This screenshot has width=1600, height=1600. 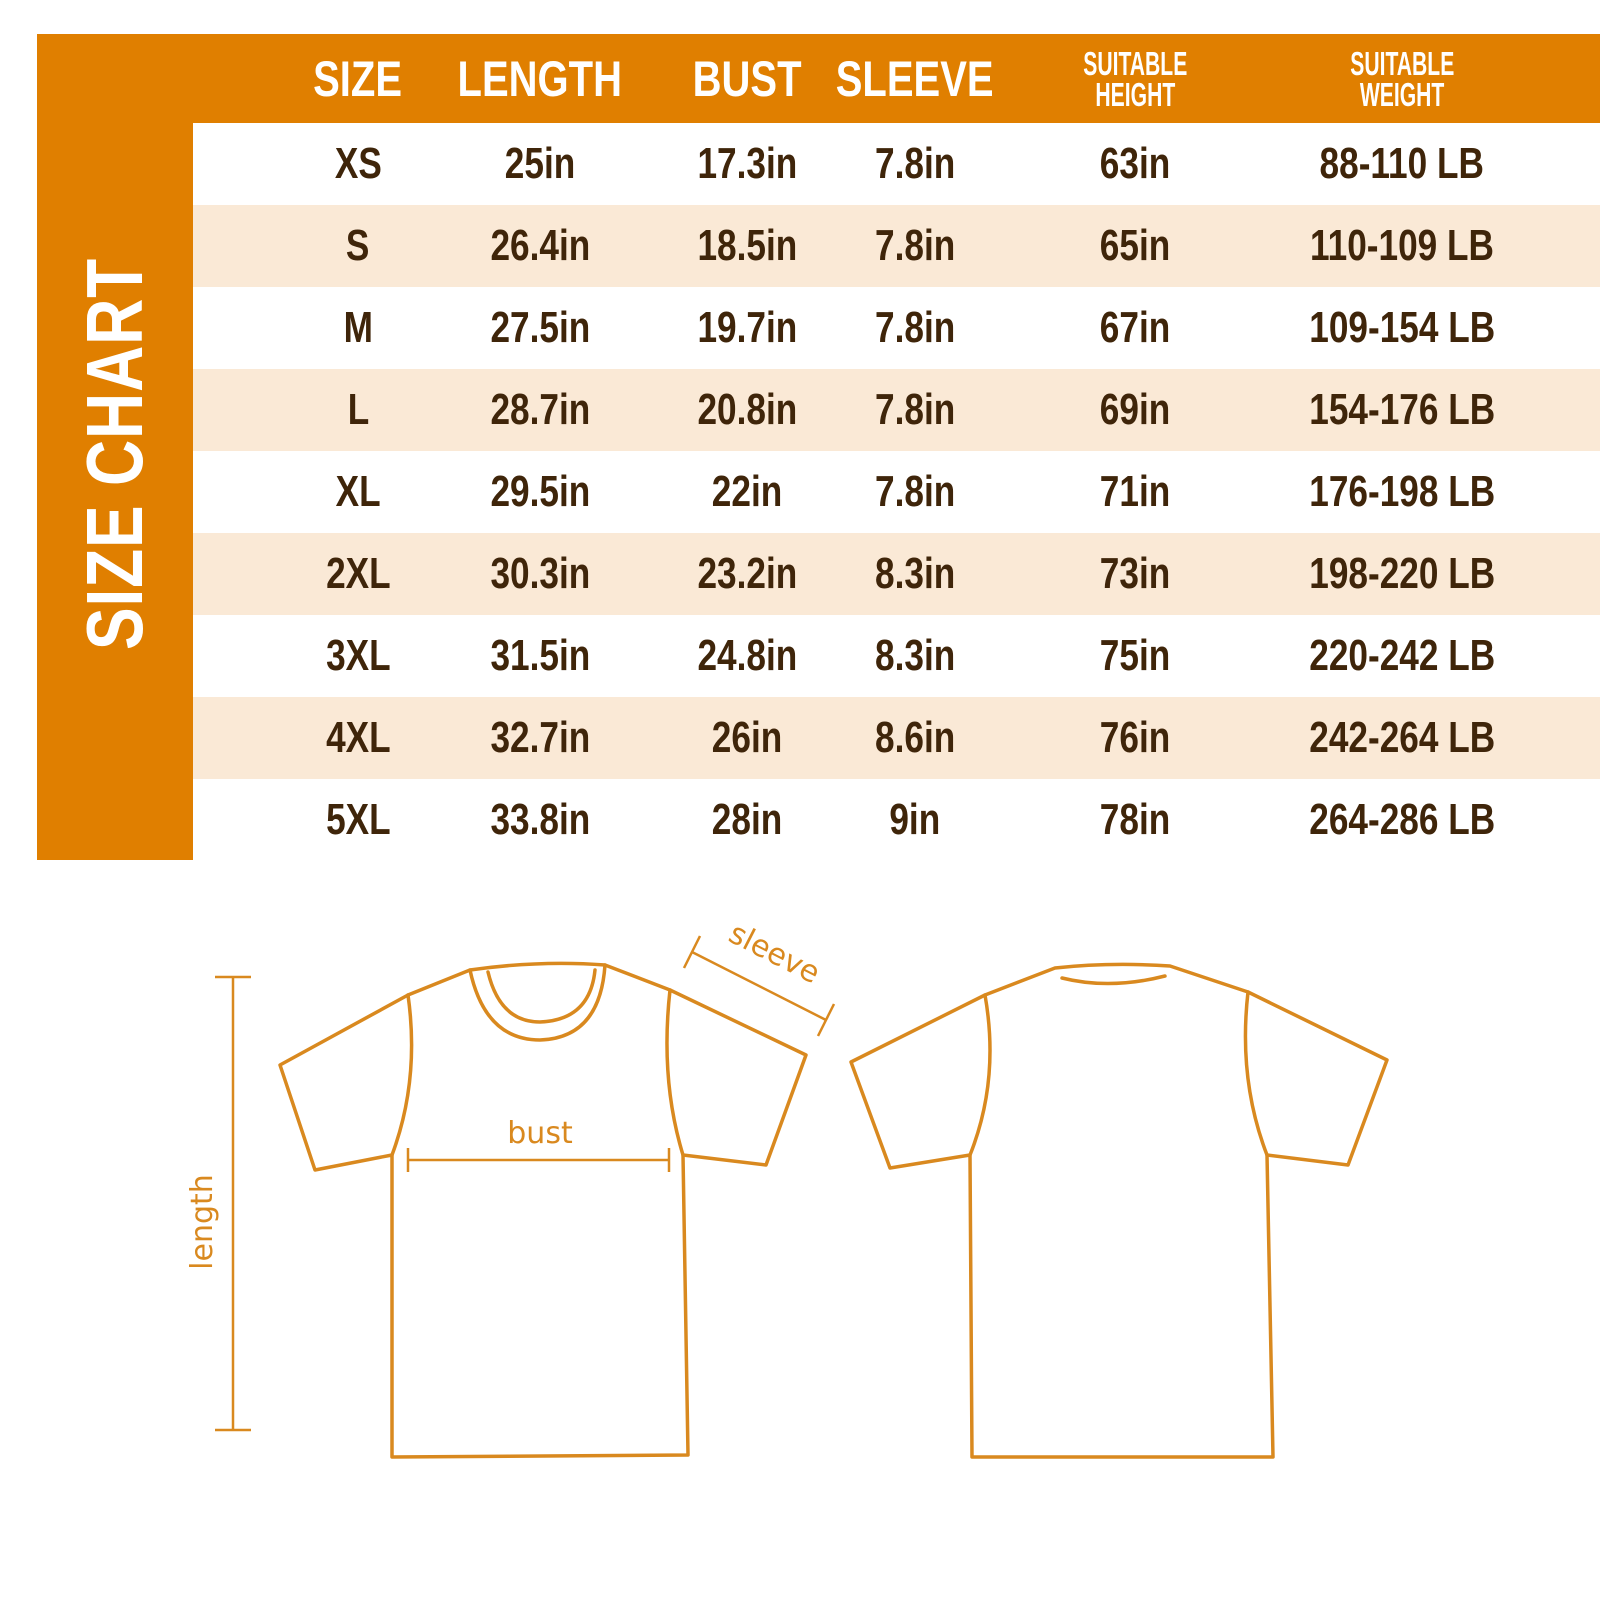 What do you see at coordinates (1135, 737) in the screenshot?
I see `cell-height: 76in` at bounding box center [1135, 737].